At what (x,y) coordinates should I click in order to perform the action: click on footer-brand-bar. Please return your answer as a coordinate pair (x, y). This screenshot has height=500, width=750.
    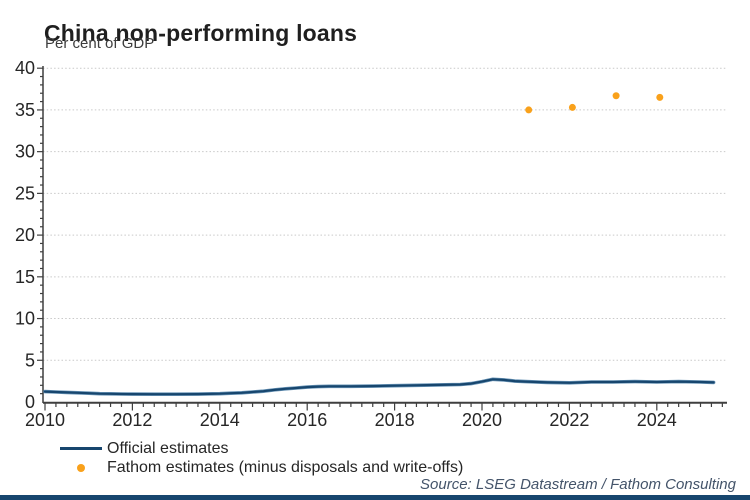
    Looking at the image, I should click on (375, 497).